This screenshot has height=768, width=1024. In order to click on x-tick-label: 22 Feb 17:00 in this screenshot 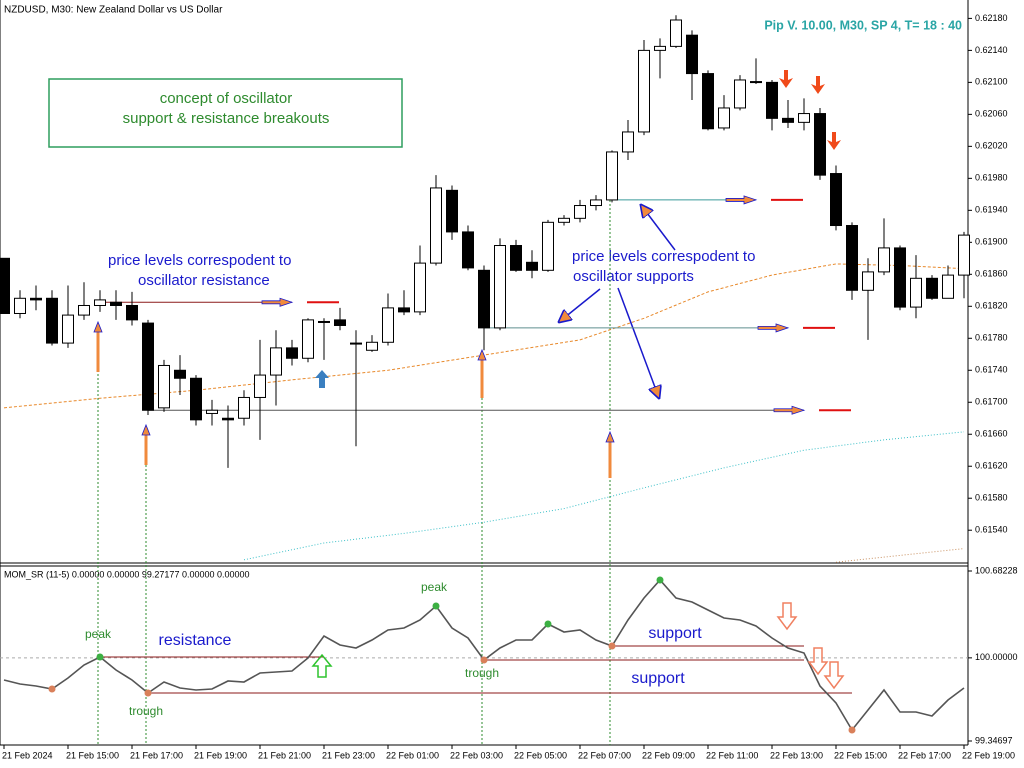, I will do `click(924, 755)`.